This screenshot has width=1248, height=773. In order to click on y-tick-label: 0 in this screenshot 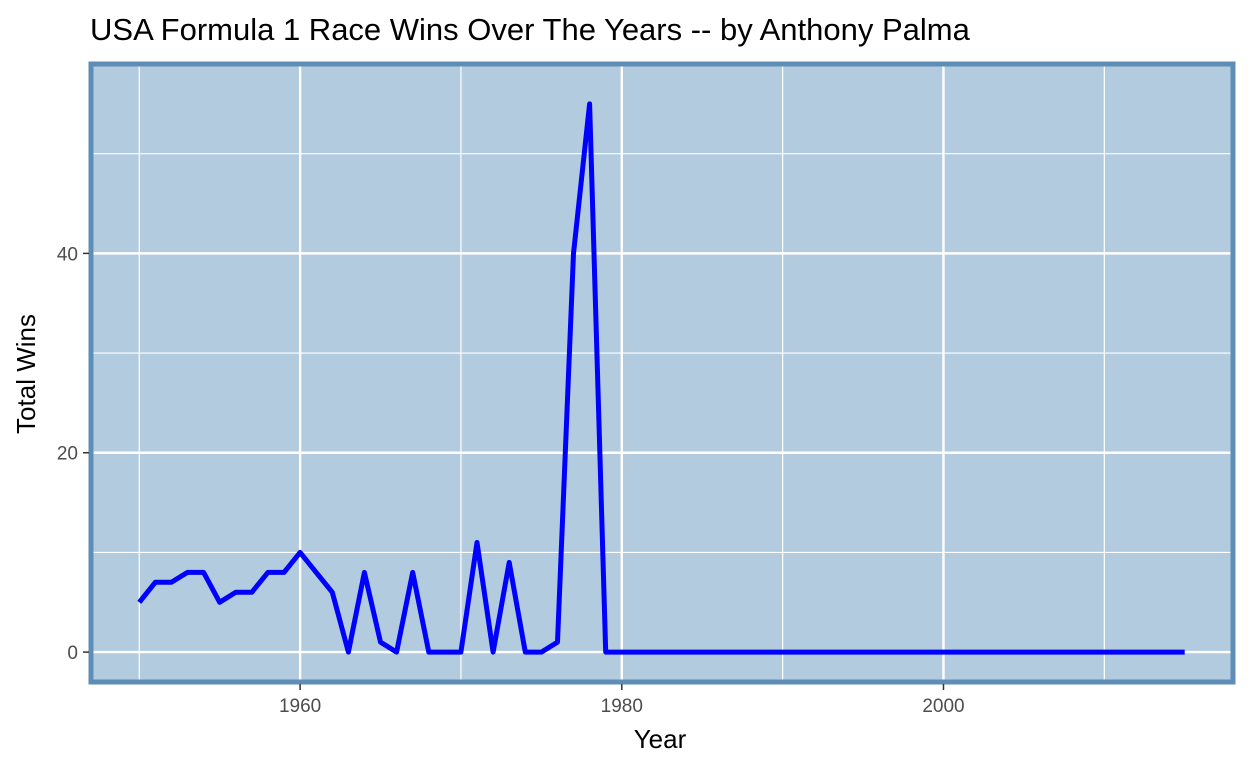, I will do `click(72, 653)`.